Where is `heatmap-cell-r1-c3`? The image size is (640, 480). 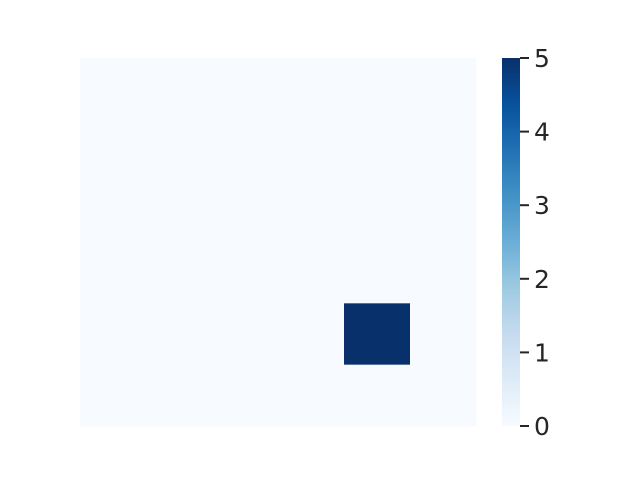 heatmap-cell-r1-c3 is located at coordinates (311, 150).